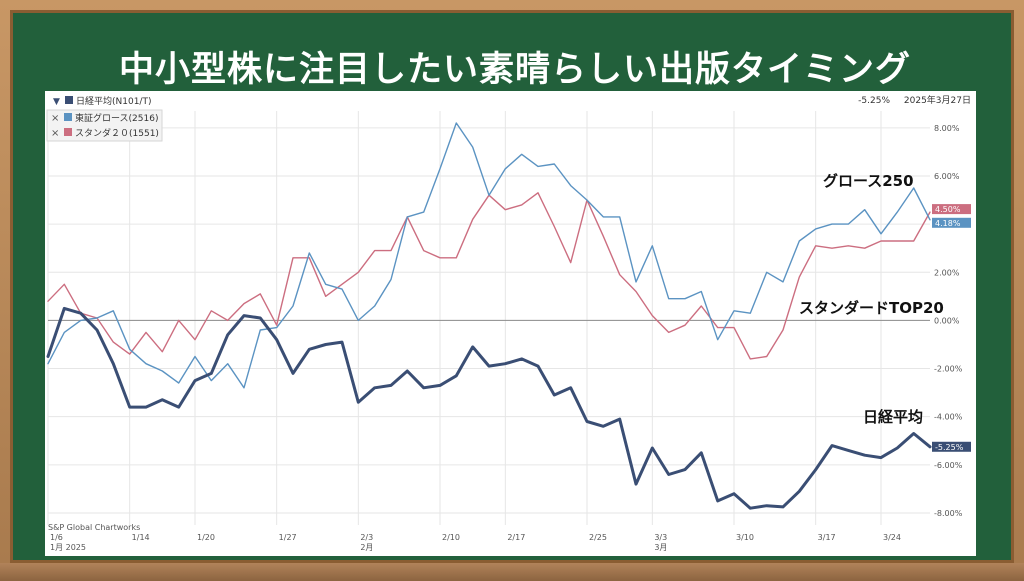  What do you see at coordinates (141, 537) in the screenshot?
I see `x-tick-label: 1/14` at bounding box center [141, 537].